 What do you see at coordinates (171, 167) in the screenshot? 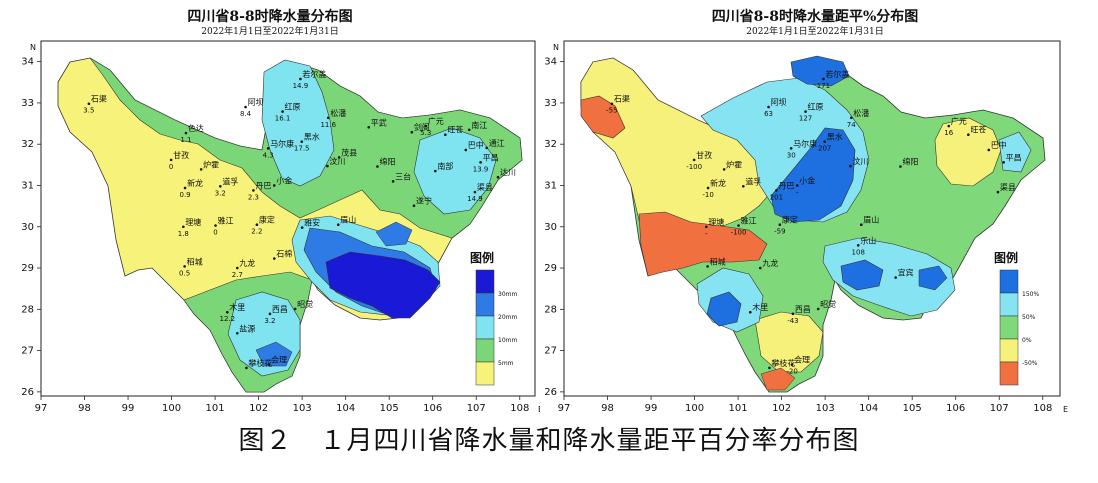
I see `station-value: 0` at bounding box center [171, 167].